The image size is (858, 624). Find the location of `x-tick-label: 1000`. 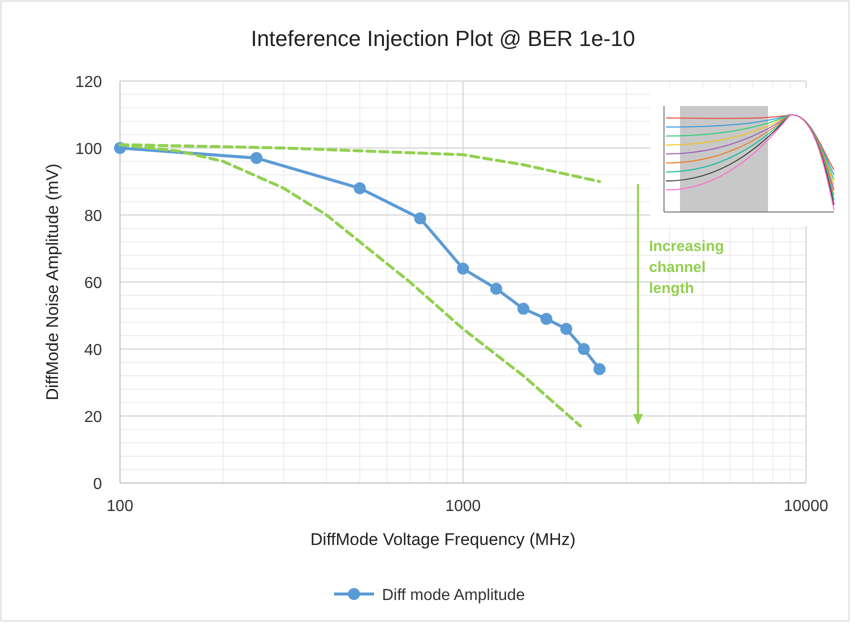

x-tick-label: 1000 is located at coordinates (463, 506).